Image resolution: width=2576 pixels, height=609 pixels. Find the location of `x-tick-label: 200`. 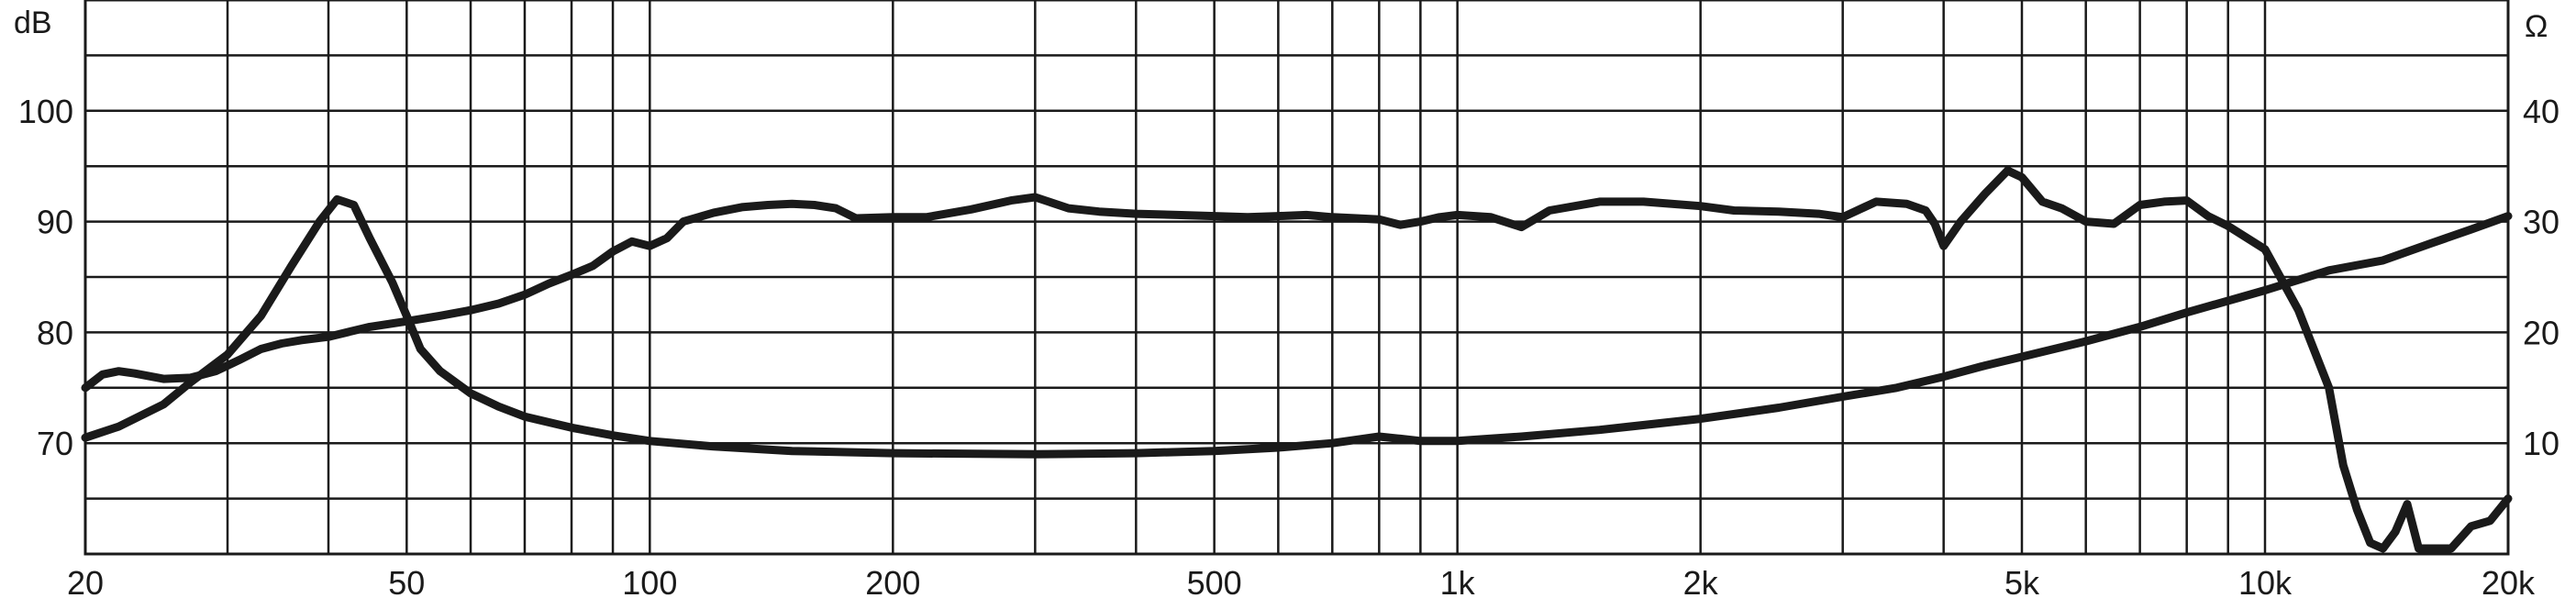

x-tick-label: 200 is located at coordinates (892, 583).